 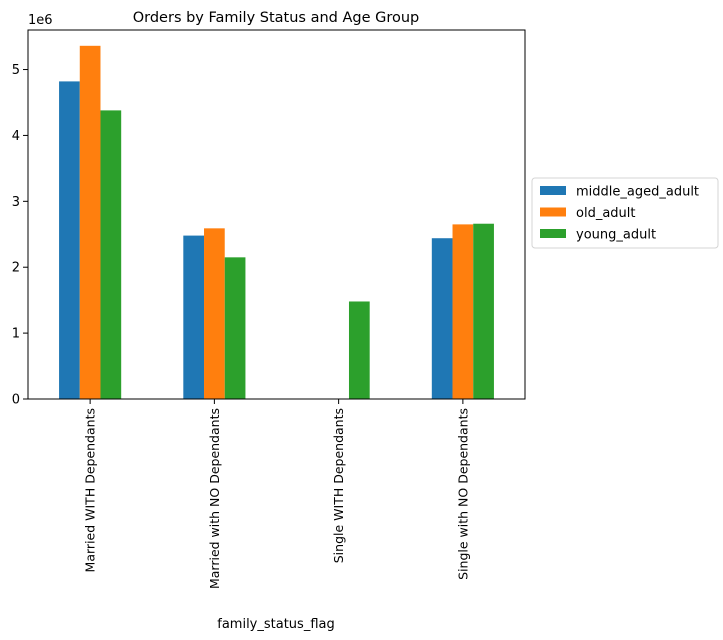 I want to click on legend-label-old_adult: old_adult, so click(x=605, y=213).